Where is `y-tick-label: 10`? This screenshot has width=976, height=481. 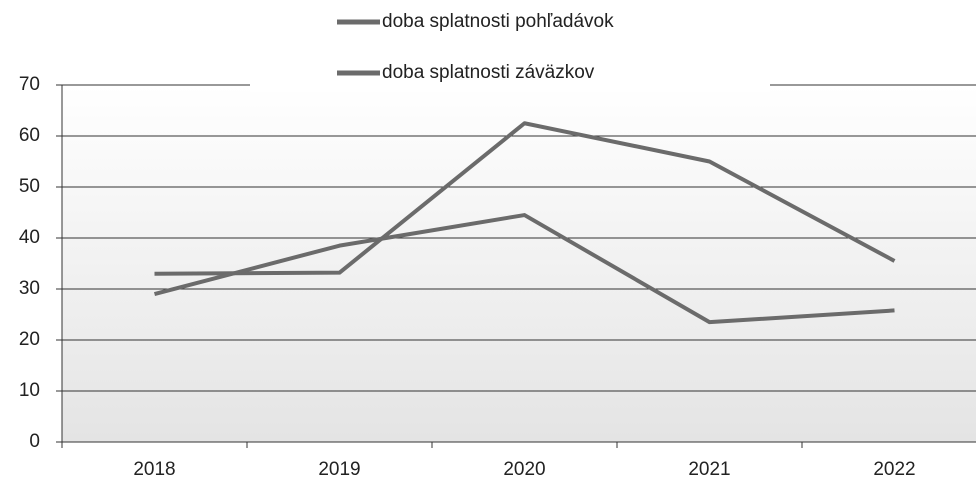
y-tick-label: 10 is located at coordinates (29, 390).